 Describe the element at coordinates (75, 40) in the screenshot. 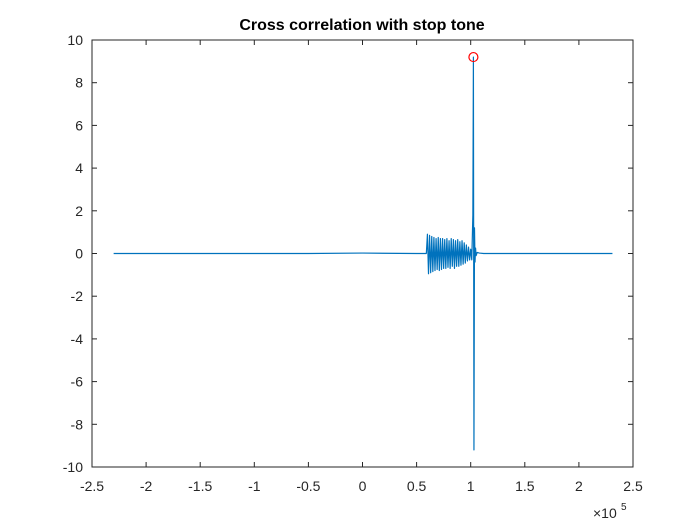

I see `y-tick-label: 10` at that location.